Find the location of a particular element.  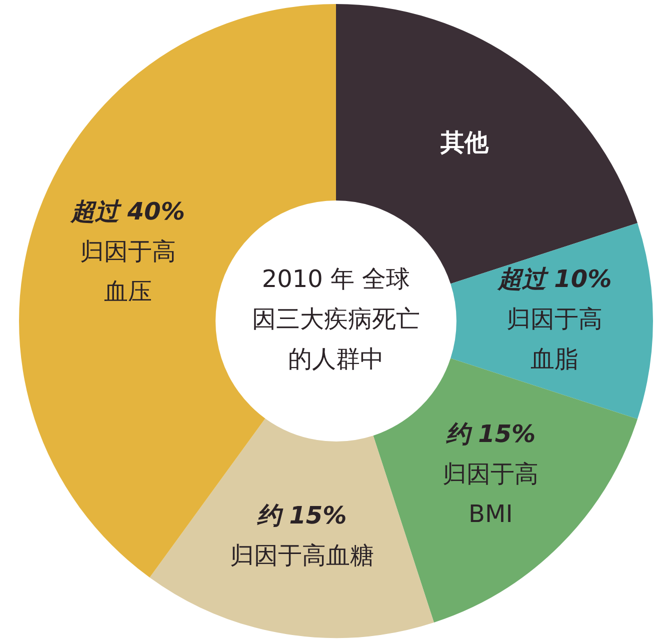

text: 2010 年 全球因三大疾病死亡的人群中 is located at coordinates (336, 319).